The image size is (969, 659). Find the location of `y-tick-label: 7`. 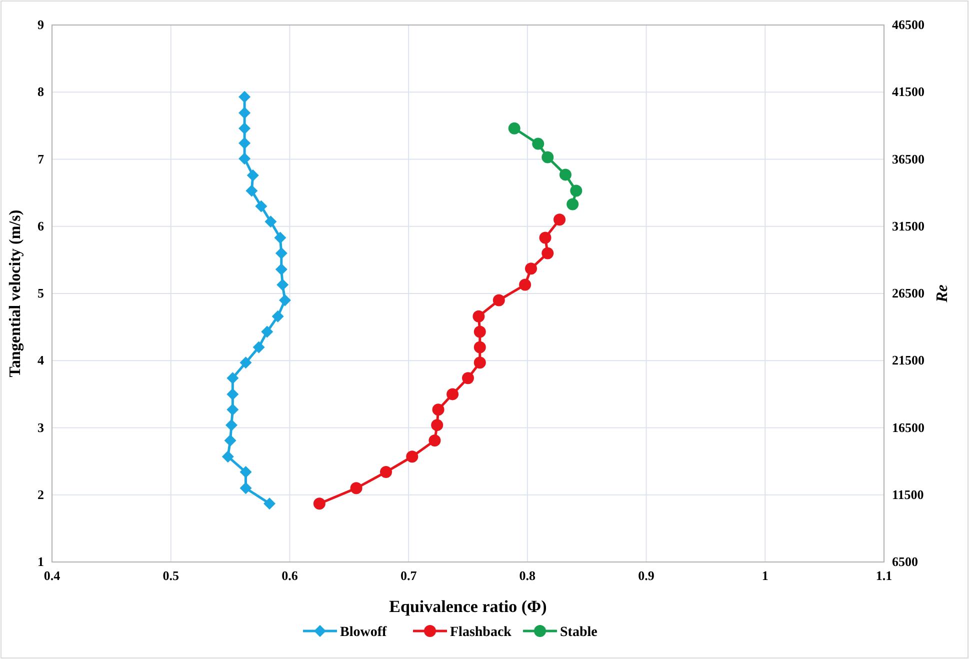

y-tick-label: 7 is located at coordinates (41, 158).